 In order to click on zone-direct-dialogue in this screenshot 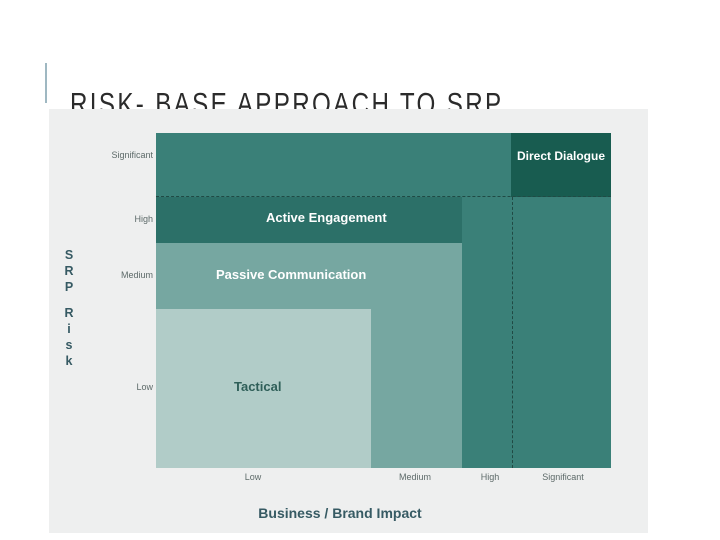, I will do `click(561, 165)`.